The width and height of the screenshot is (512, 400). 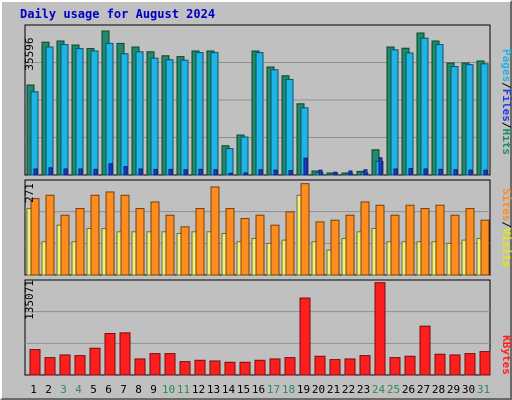 I want to click on y-max-label-bottom: 135071, so click(x=29, y=300).